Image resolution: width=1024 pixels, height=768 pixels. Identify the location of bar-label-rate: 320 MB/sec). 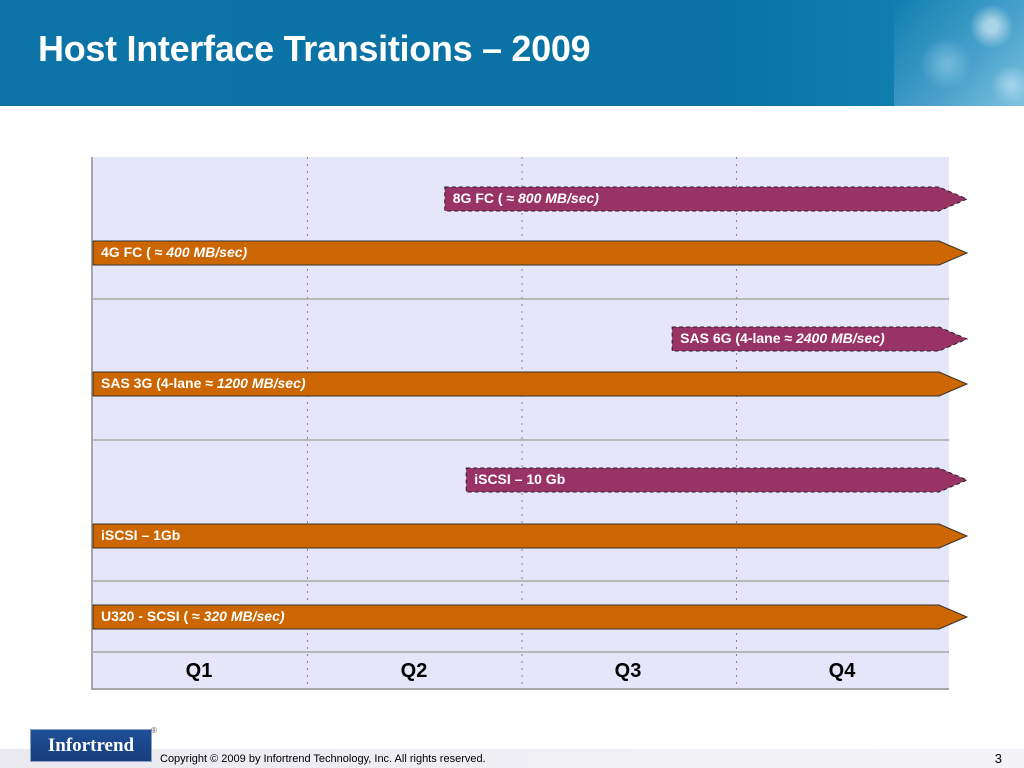
(244, 616).